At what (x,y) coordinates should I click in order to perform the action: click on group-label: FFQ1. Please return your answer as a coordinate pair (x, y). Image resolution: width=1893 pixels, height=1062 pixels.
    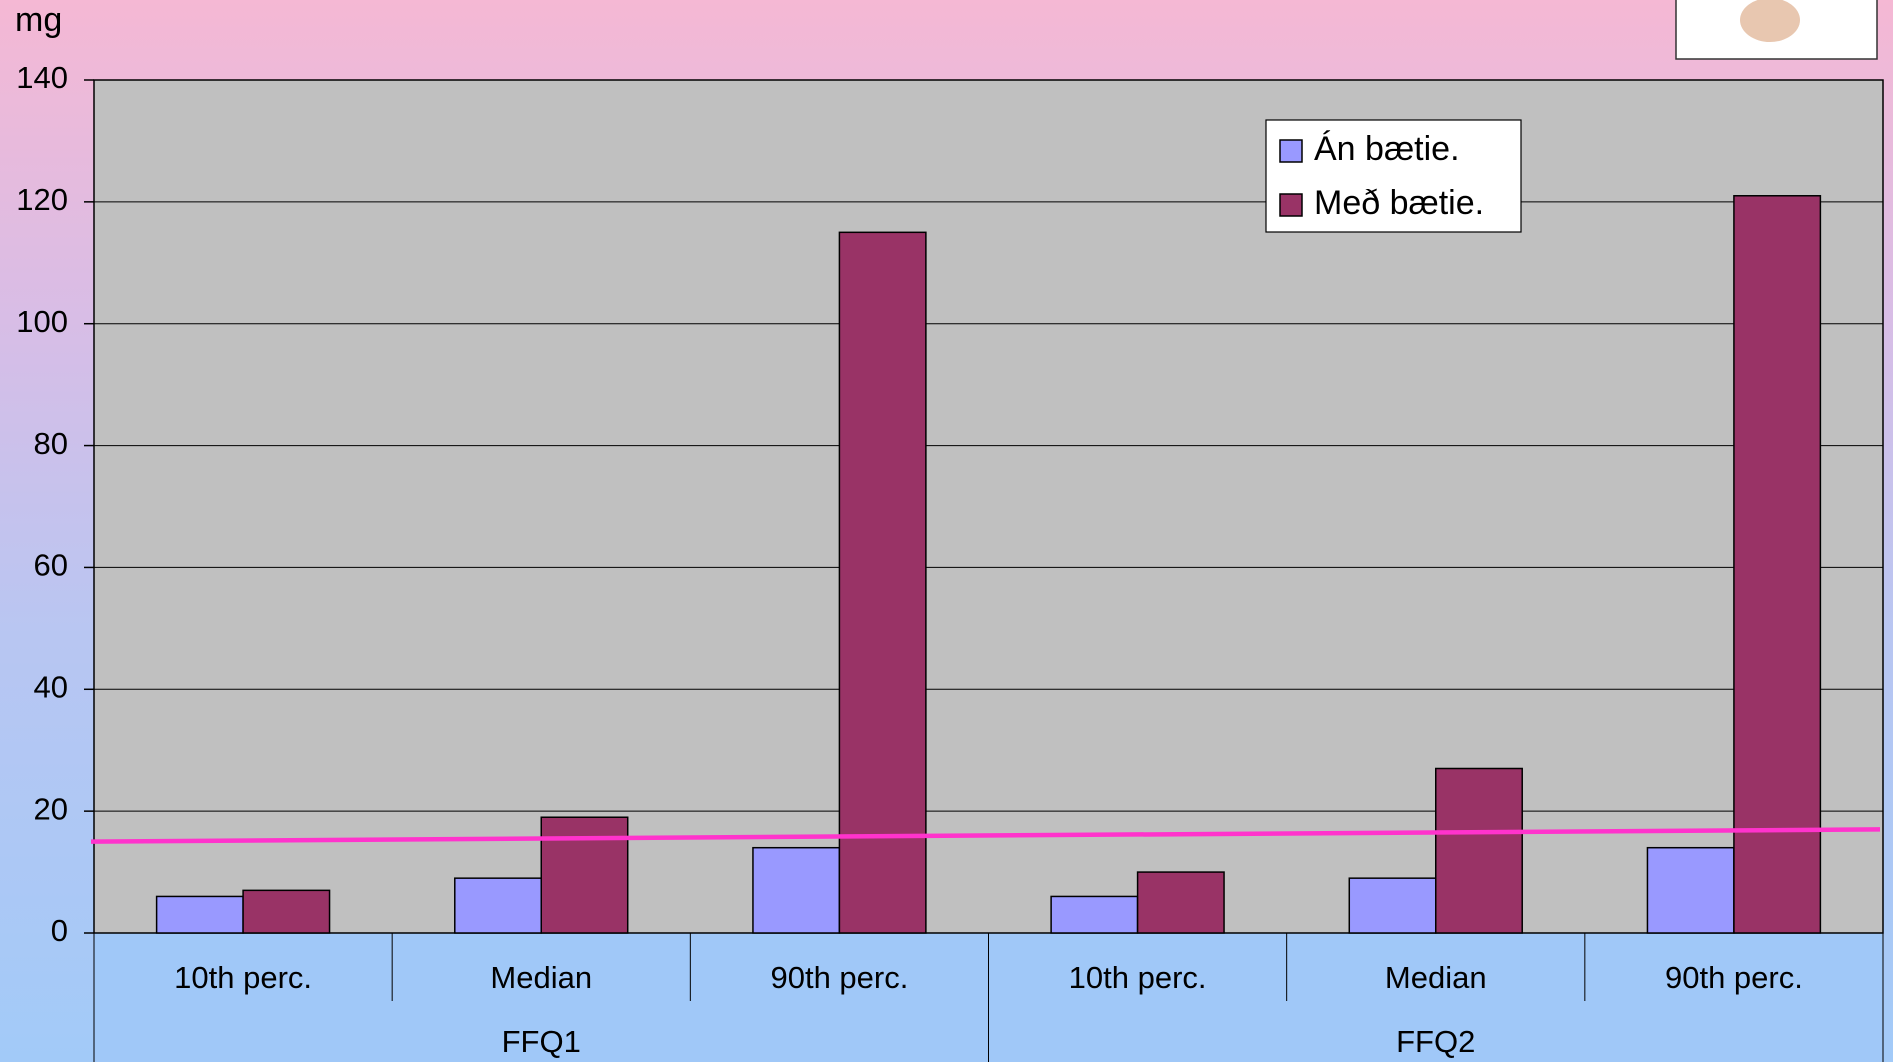
    Looking at the image, I should click on (541, 1041).